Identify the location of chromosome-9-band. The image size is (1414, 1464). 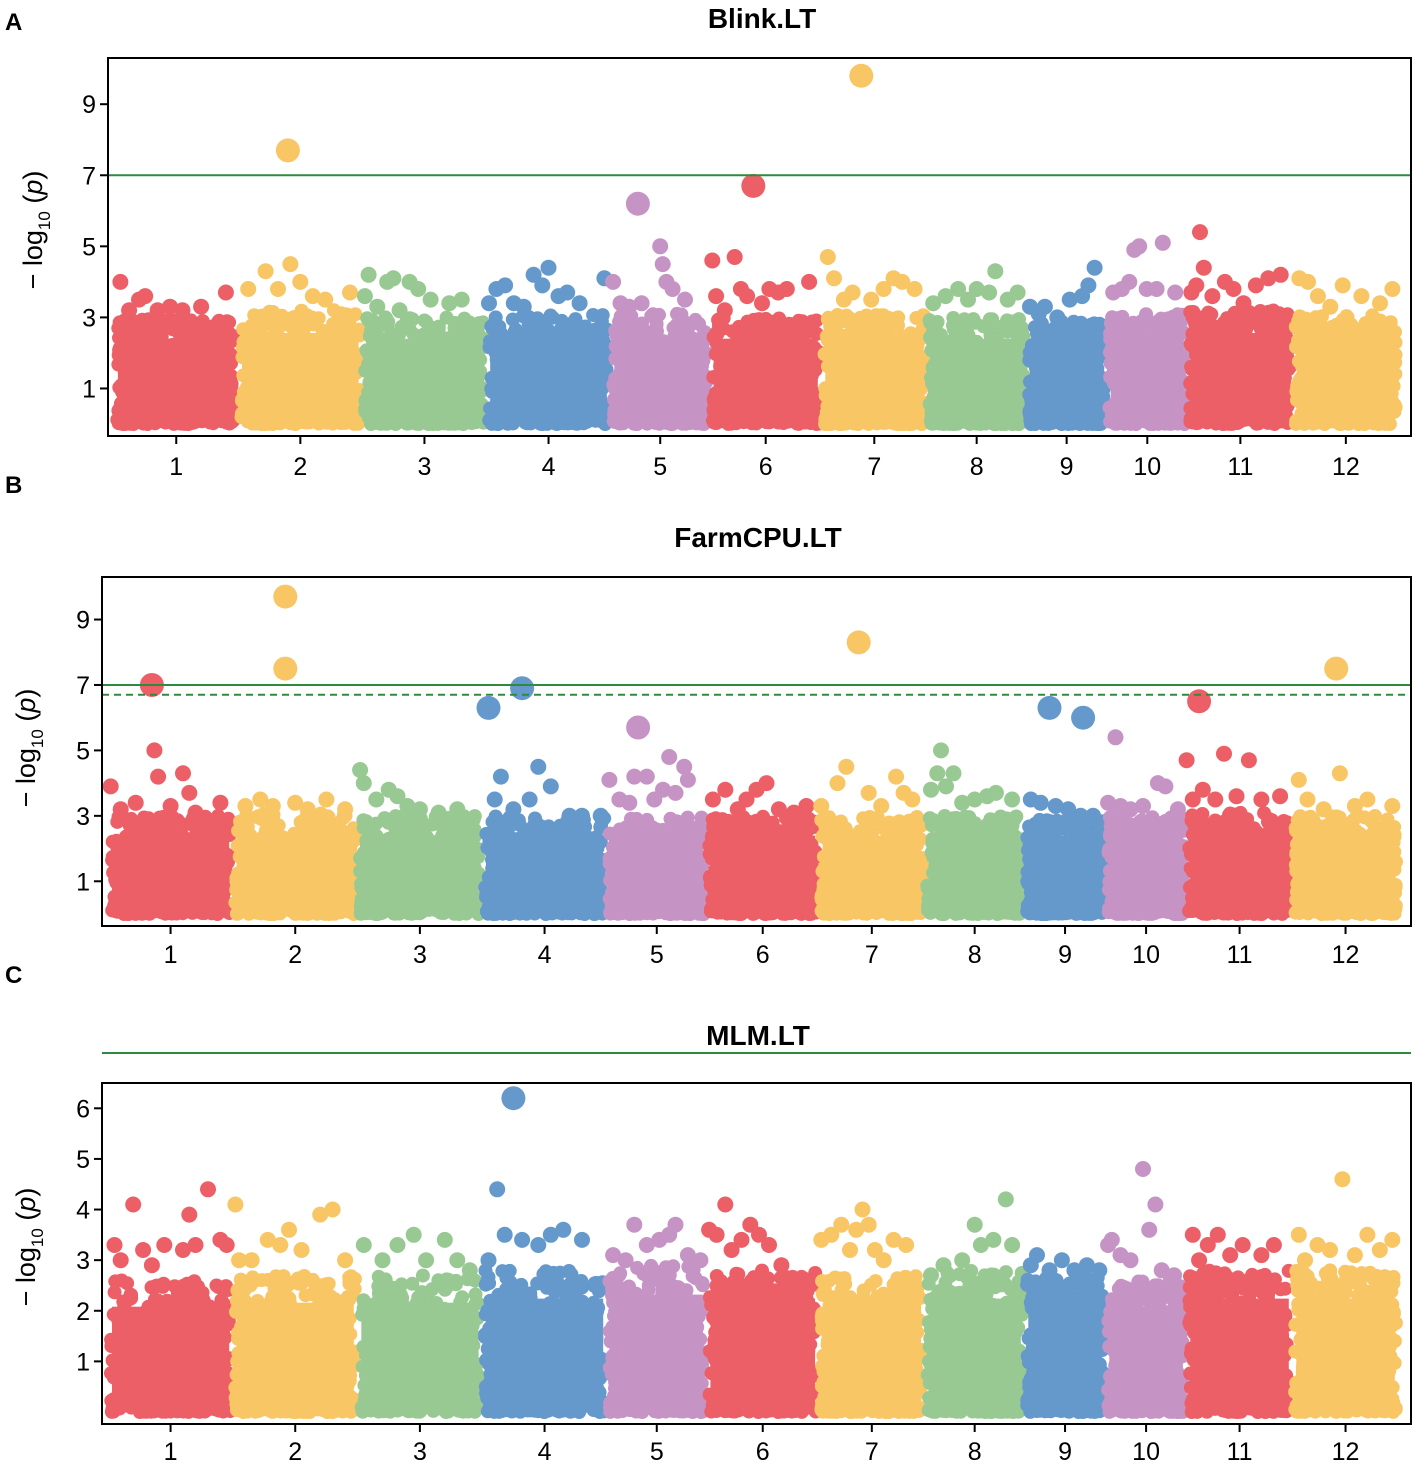
(1067, 345).